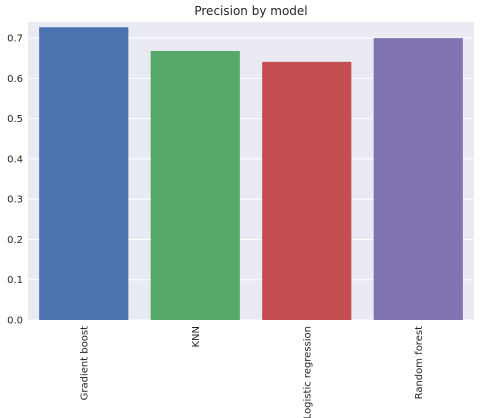 This screenshot has height=418, width=481. I want to click on bar-random-forest, so click(418, 179).